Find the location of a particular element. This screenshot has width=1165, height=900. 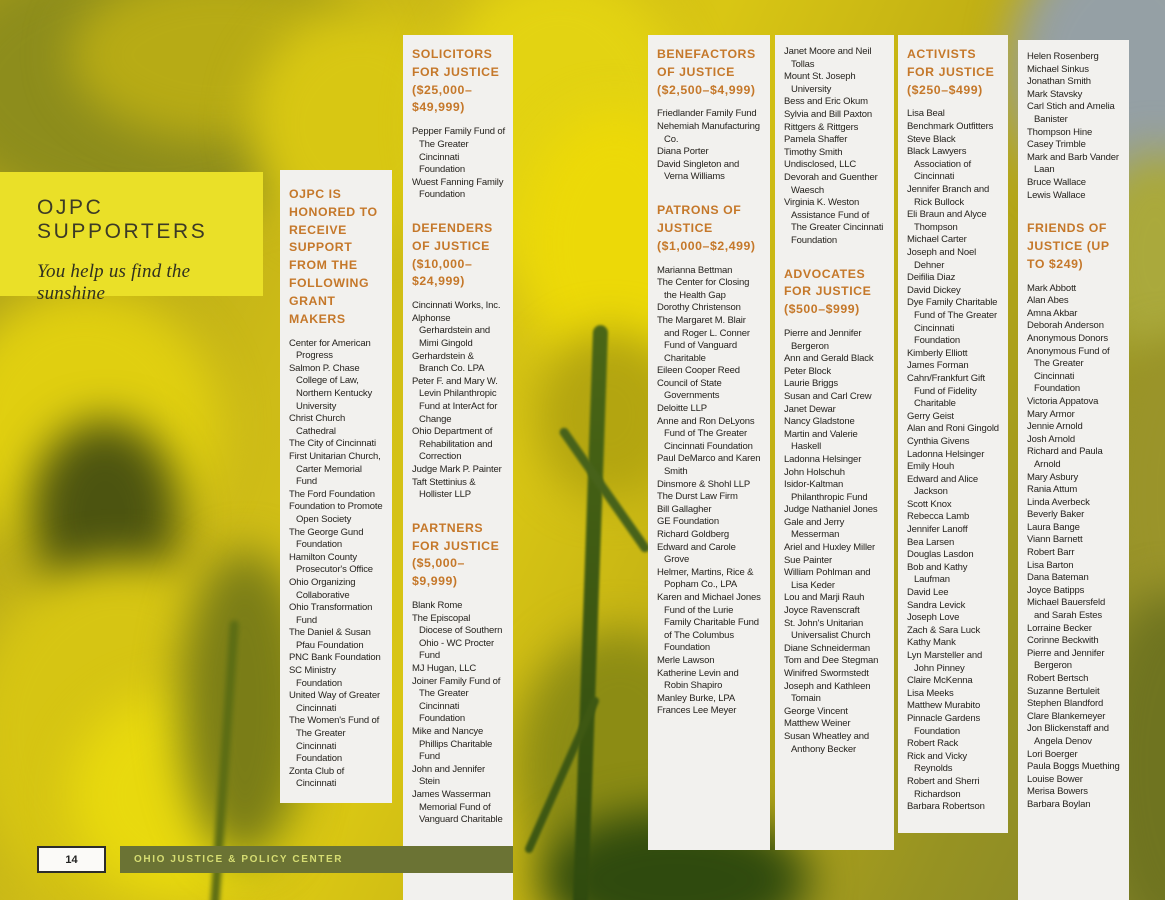

donor-name: David Lee is located at coordinates (928, 593).